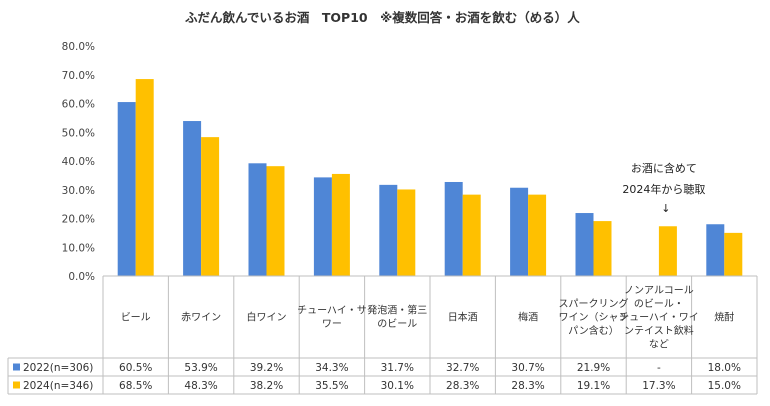 The width and height of the screenshot is (770, 406). Describe the element at coordinates (136, 317) in the screenshot. I see `category-label: ビール` at that location.